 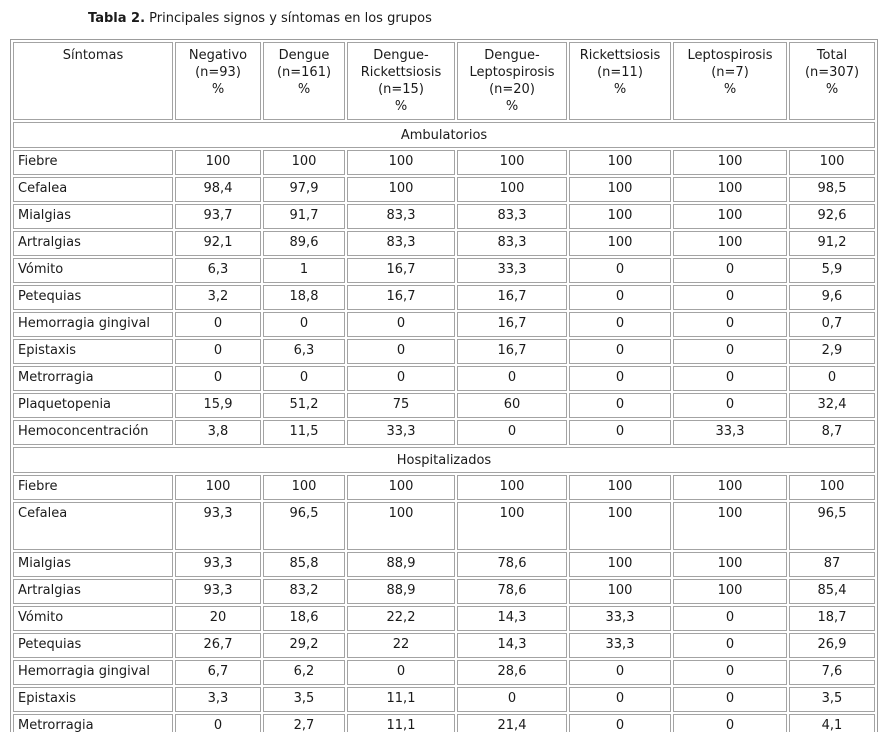 I want to click on table-row: Metrorragia 0 2,7 11,1 21,4 0 0 4,1, so click(x=444, y=723).